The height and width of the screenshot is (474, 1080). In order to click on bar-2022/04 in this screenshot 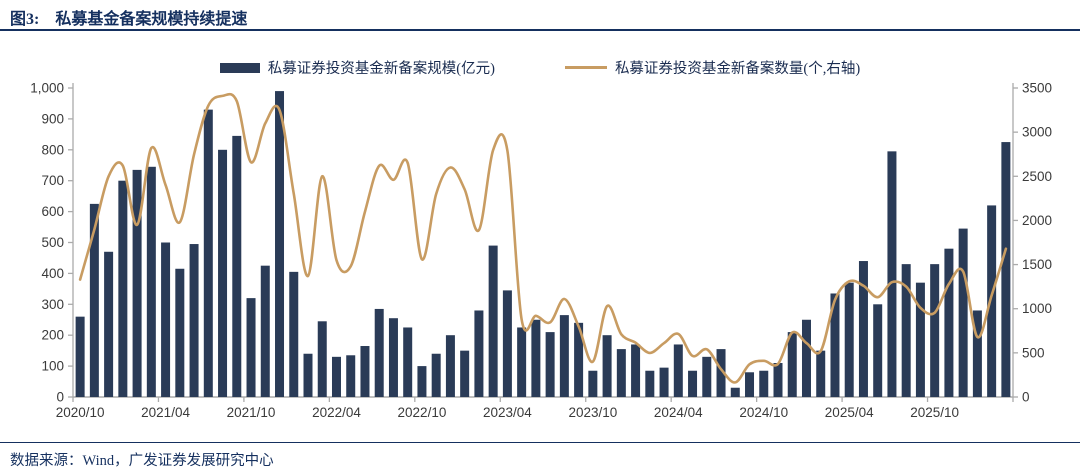, I will do `click(336, 376)`.